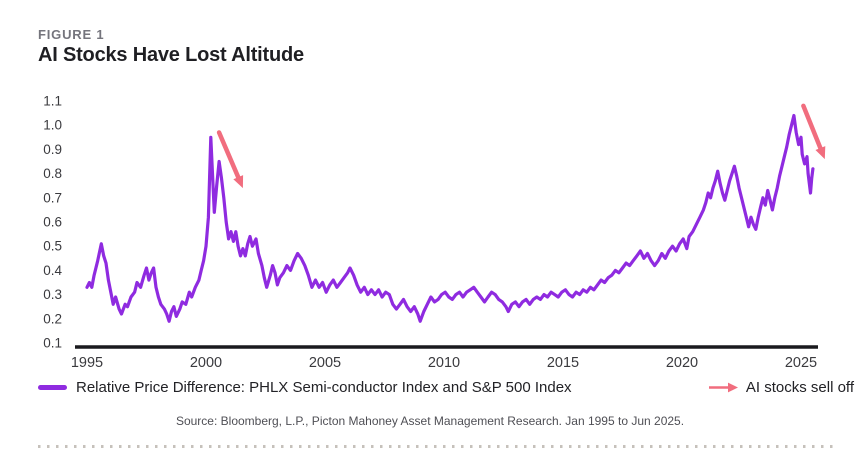  What do you see at coordinates (52, 101) in the screenshot?
I see `y-tick-label: 1.1` at bounding box center [52, 101].